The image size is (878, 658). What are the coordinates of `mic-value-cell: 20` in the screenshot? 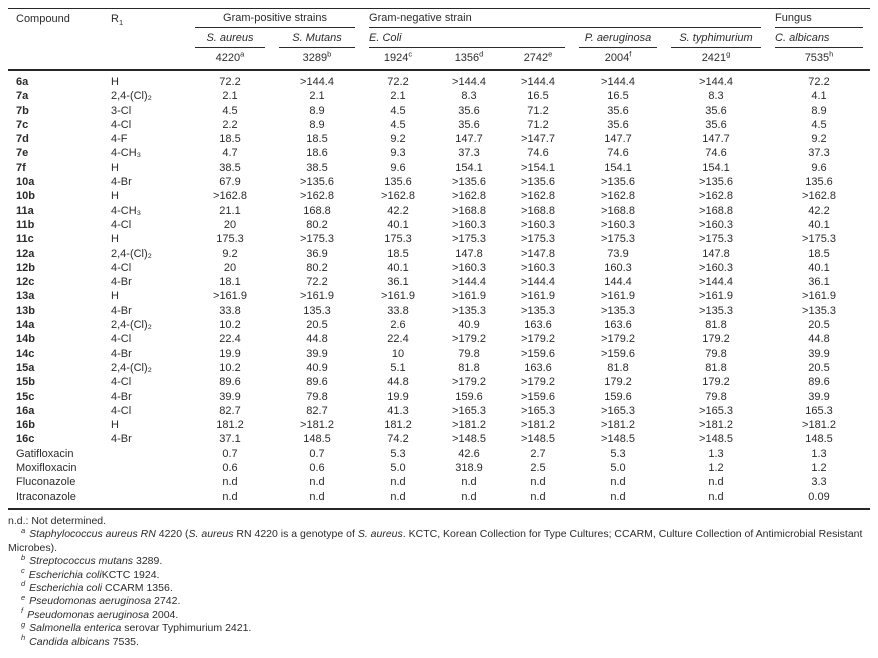 It's located at (230, 224).